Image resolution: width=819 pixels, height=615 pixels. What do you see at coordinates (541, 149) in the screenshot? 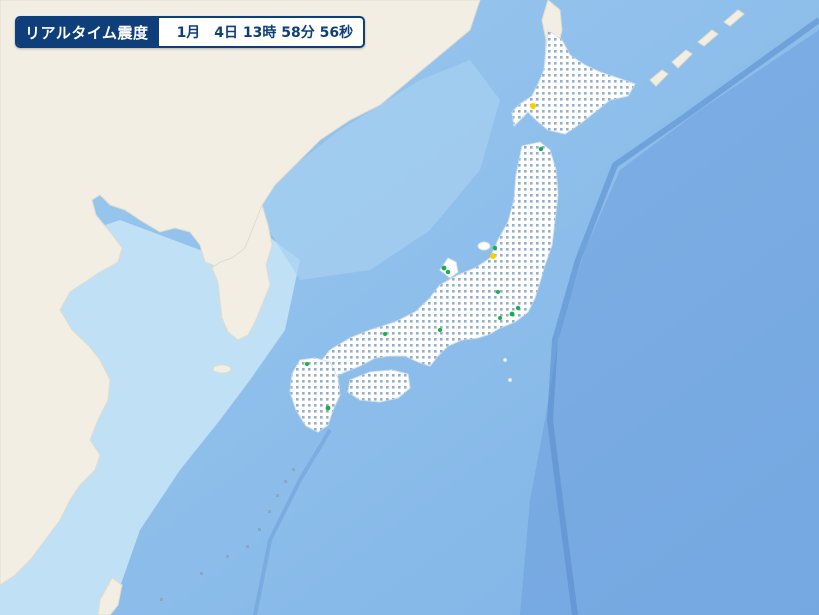
I see `station-green-tohoku` at bounding box center [541, 149].